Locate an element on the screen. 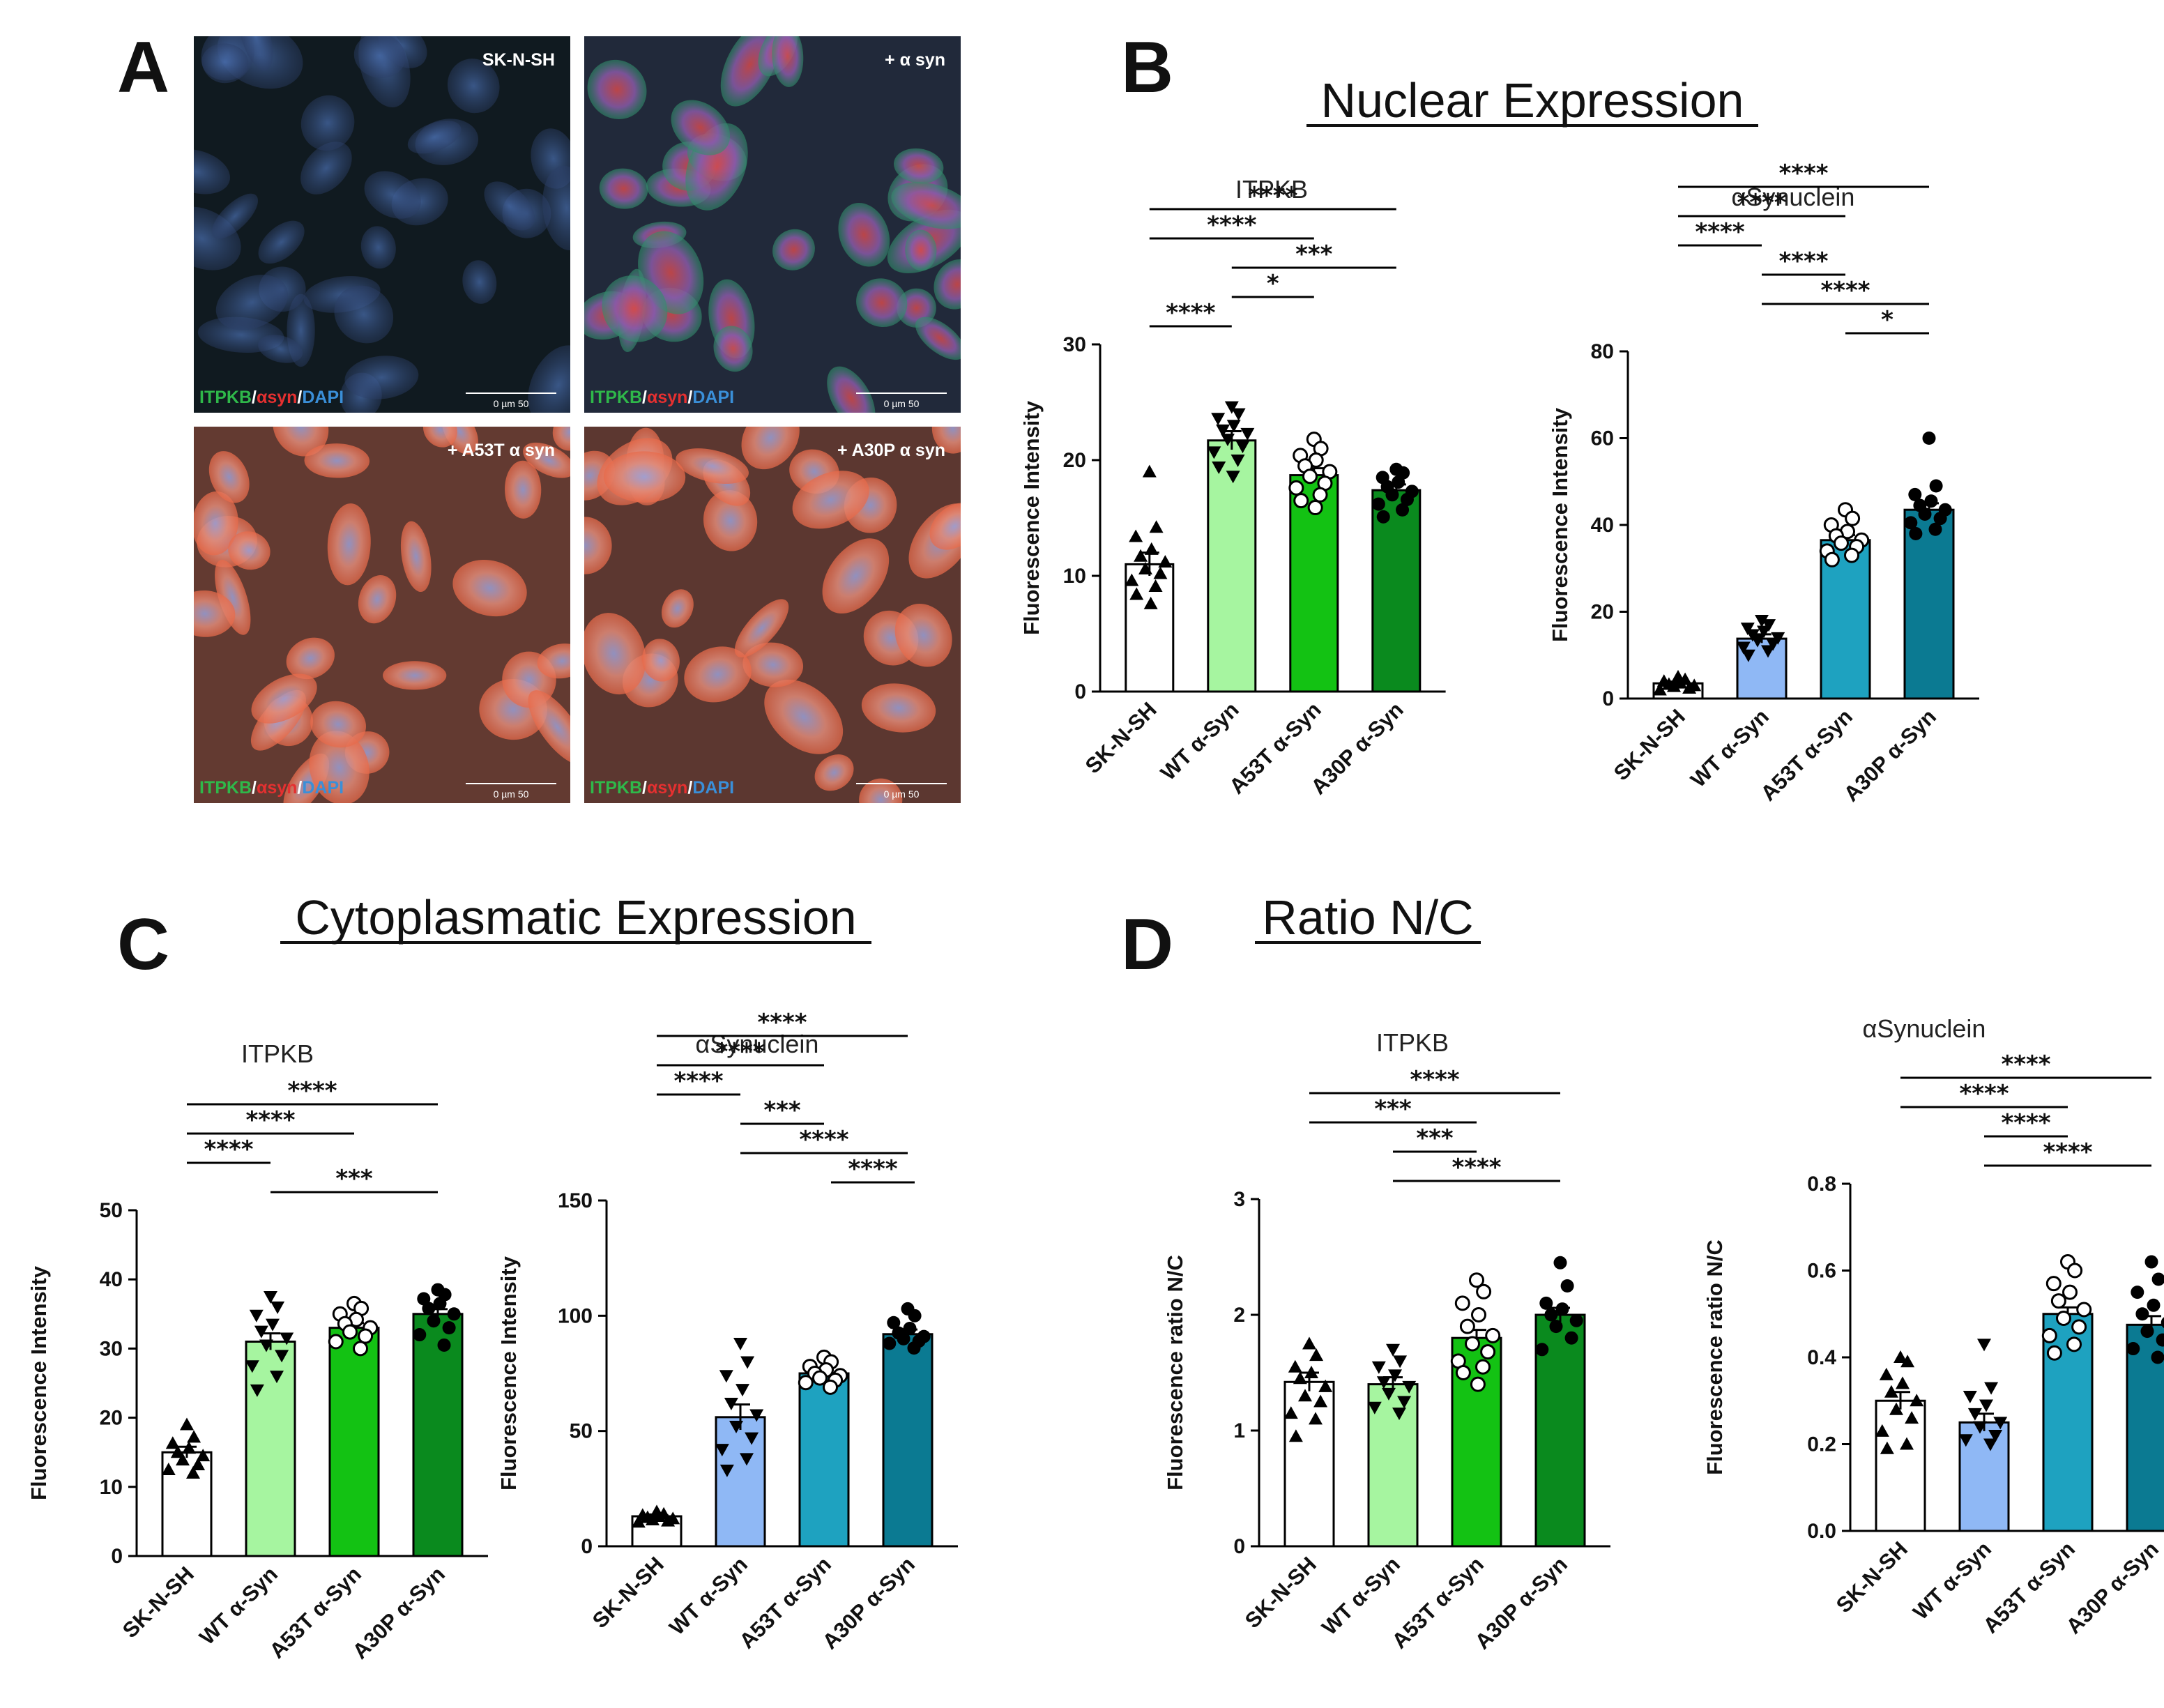 The height and width of the screenshot is (1708, 2164). micrograph-condition-label: + A30P α syn is located at coordinates (891, 450).